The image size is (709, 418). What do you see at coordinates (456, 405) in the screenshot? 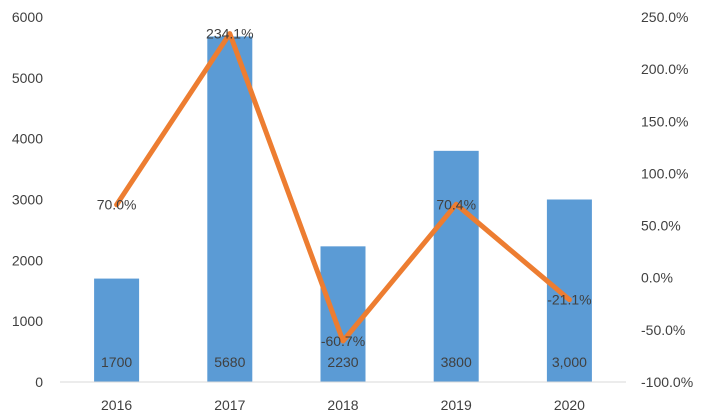
I see `x-tick-2019: 2019` at bounding box center [456, 405].